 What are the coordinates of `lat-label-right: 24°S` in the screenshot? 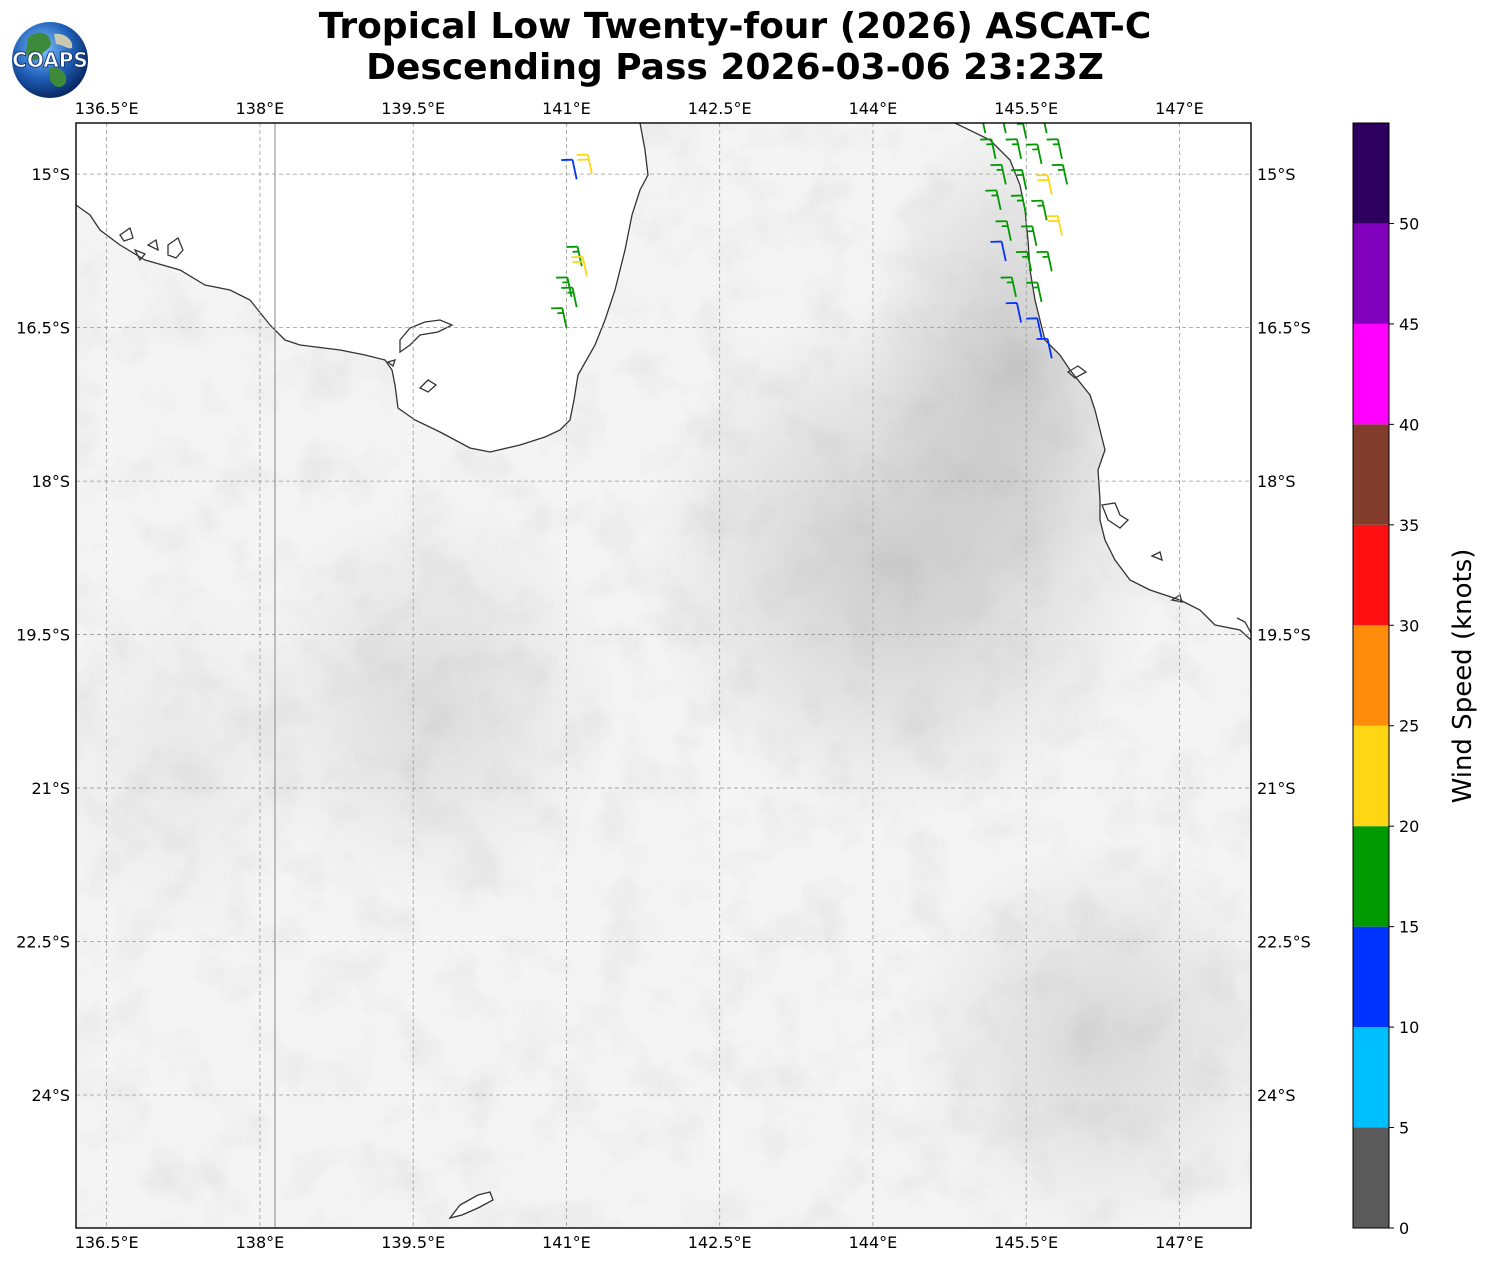 It's located at (1276, 1095).